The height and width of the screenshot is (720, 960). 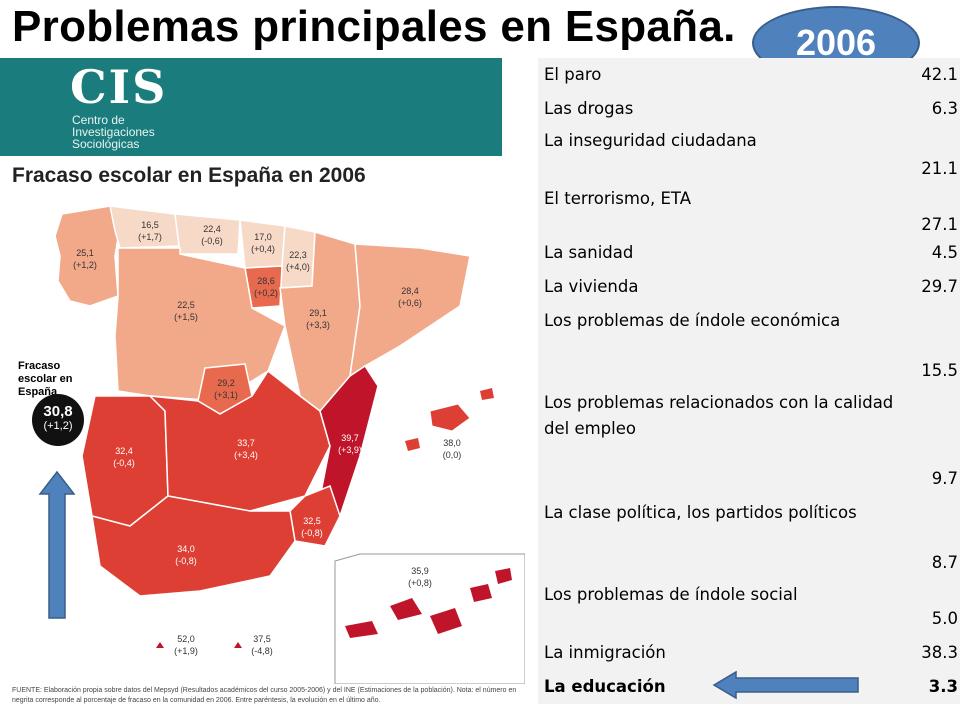 I want to click on label-baleares-delta: (0,0), so click(x=452, y=455).